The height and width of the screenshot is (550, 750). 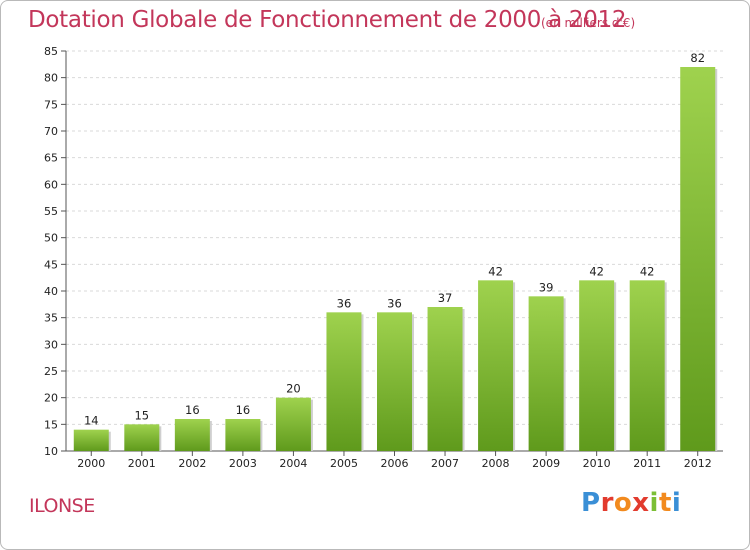 I want to click on y-tick-label: 20, so click(x=51, y=398).